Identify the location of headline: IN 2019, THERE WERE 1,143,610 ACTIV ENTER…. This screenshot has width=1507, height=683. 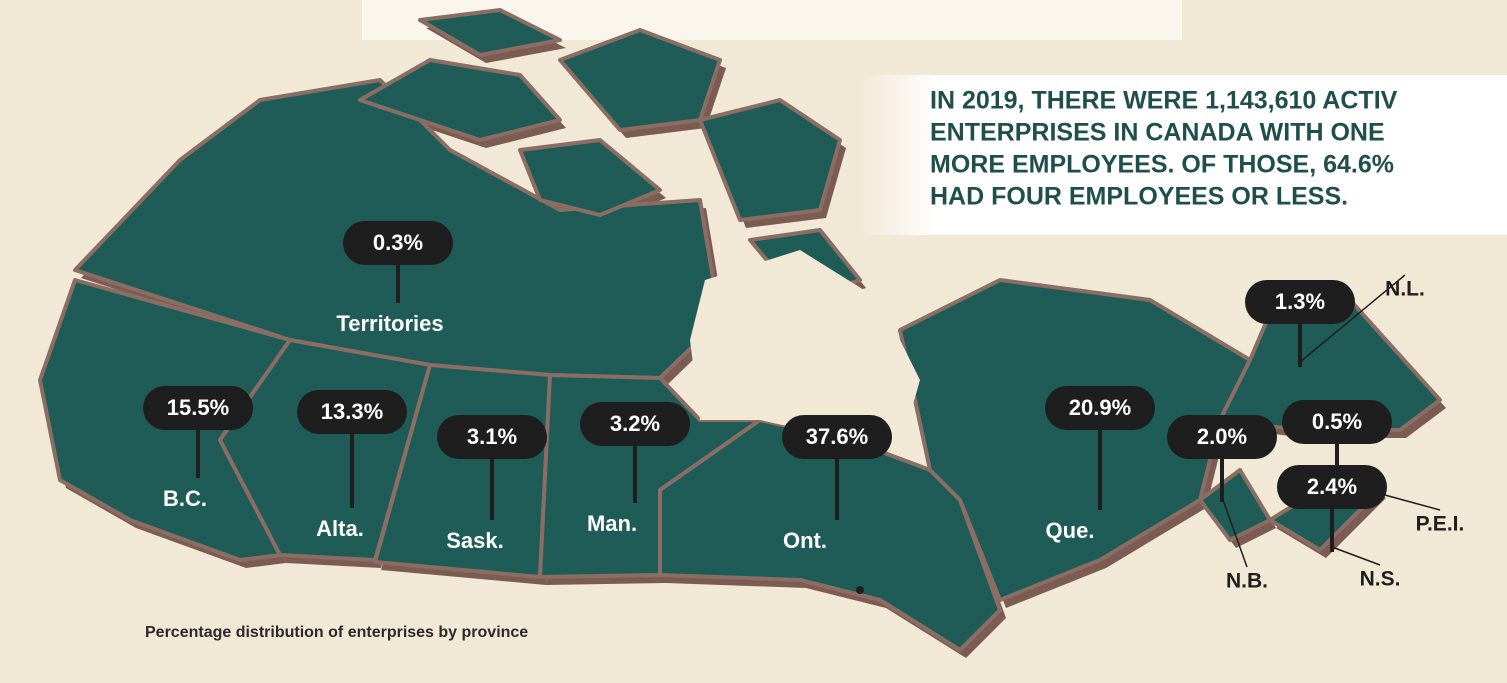
(1164, 149).